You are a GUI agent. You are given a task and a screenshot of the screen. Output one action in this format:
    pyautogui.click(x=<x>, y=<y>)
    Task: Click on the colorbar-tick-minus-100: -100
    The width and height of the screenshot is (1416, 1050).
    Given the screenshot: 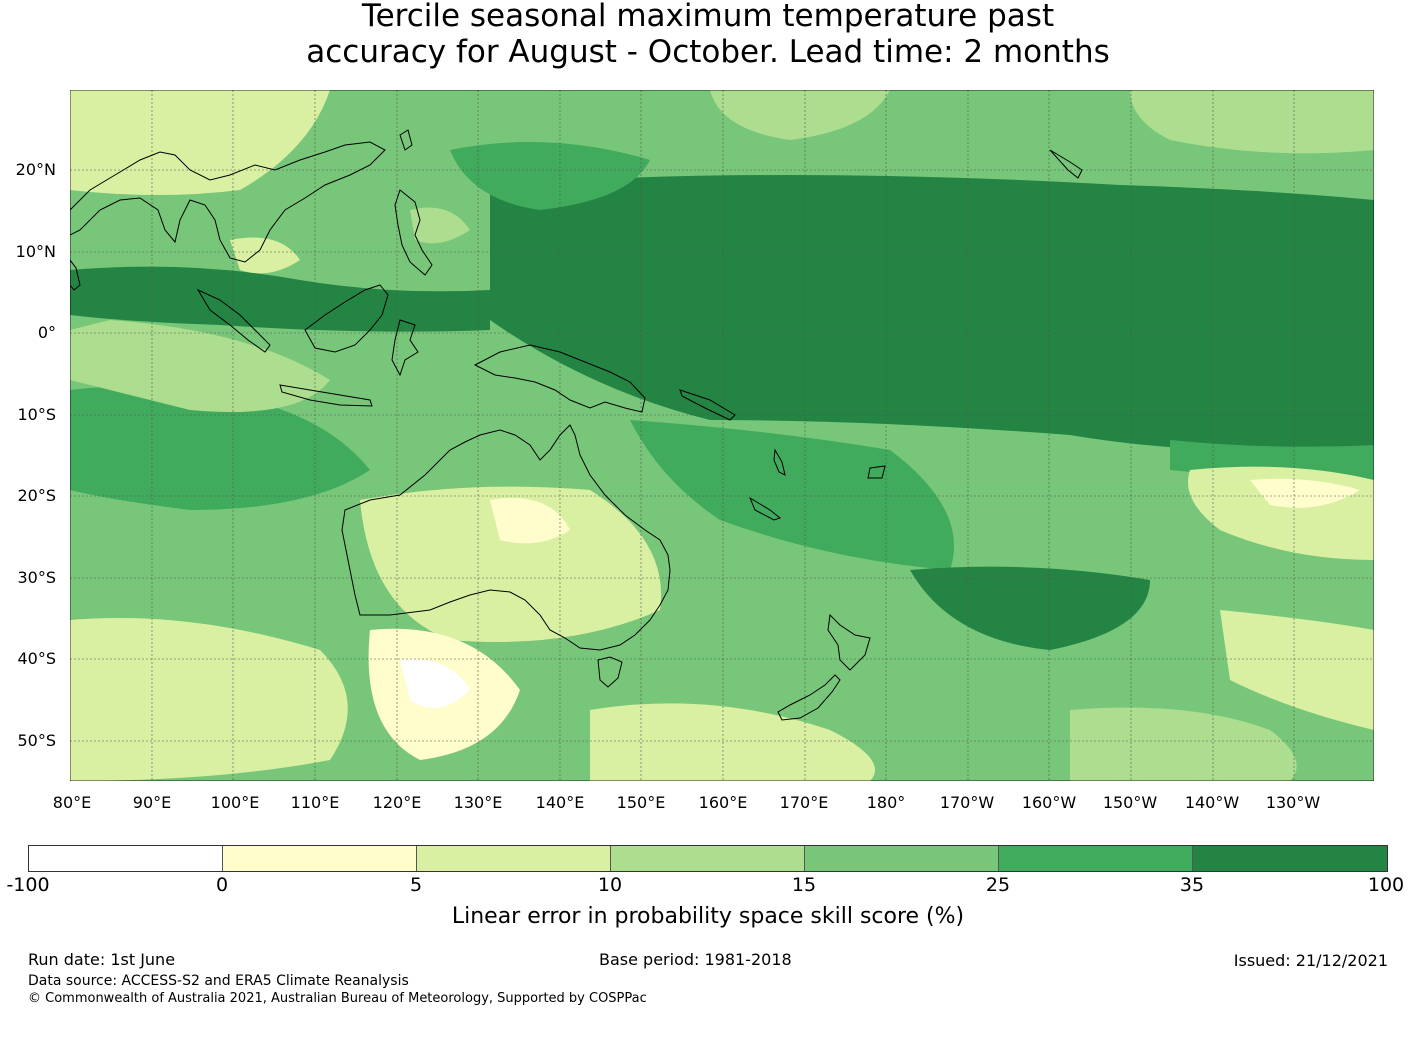 What is the action you would take?
    pyautogui.click(x=28, y=885)
    